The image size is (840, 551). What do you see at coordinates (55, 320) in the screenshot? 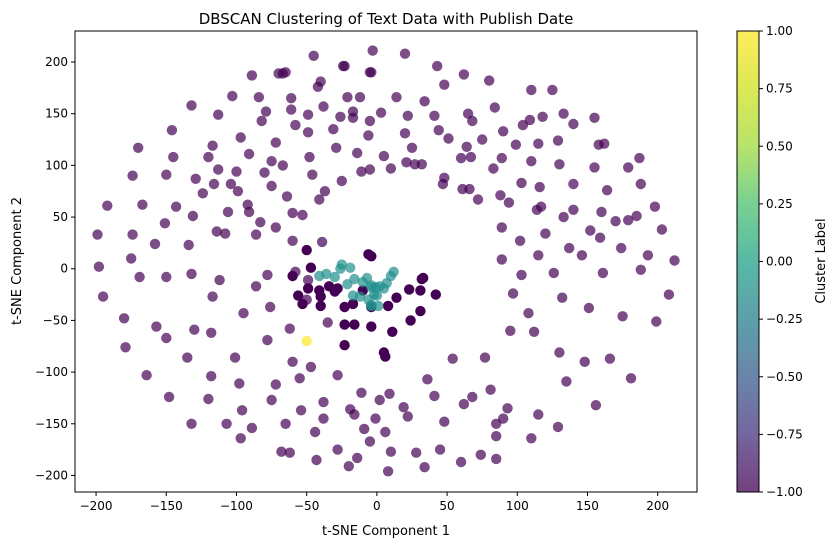
I see `y-tick-label: −50` at bounding box center [55, 320].